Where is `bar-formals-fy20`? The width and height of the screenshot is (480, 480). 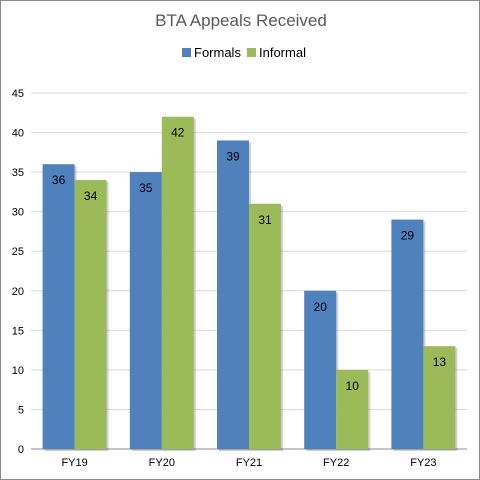
bar-formals-fy20 is located at coordinates (145, 310).